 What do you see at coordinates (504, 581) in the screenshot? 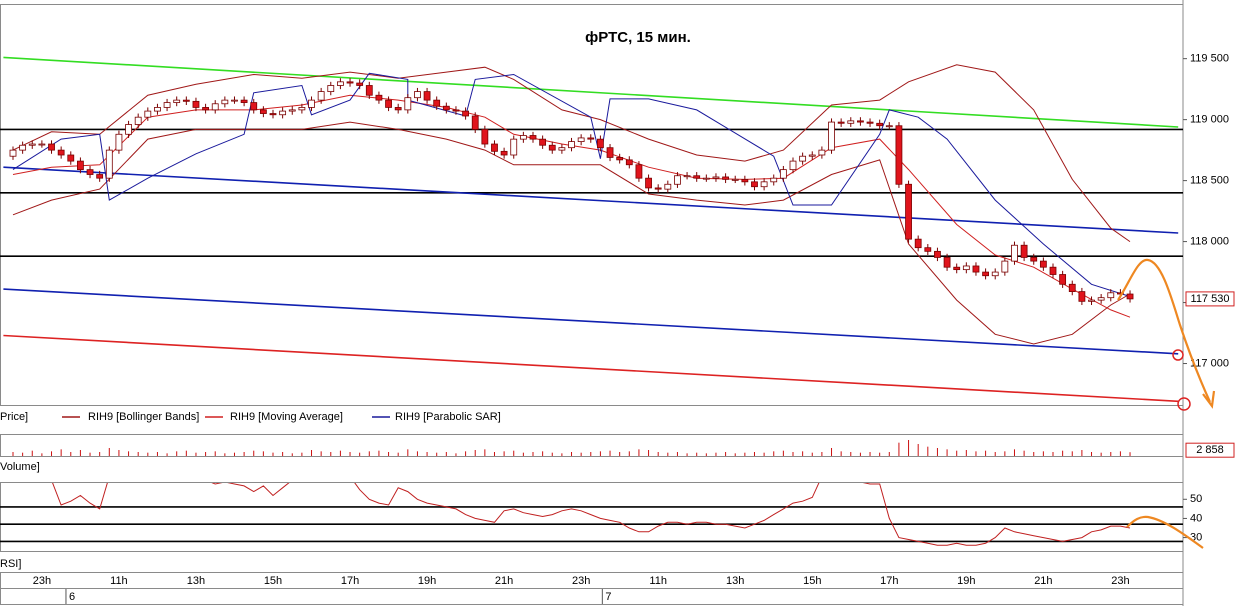
I see `x-tick-label: 21h` at bounding box center [504, 581].